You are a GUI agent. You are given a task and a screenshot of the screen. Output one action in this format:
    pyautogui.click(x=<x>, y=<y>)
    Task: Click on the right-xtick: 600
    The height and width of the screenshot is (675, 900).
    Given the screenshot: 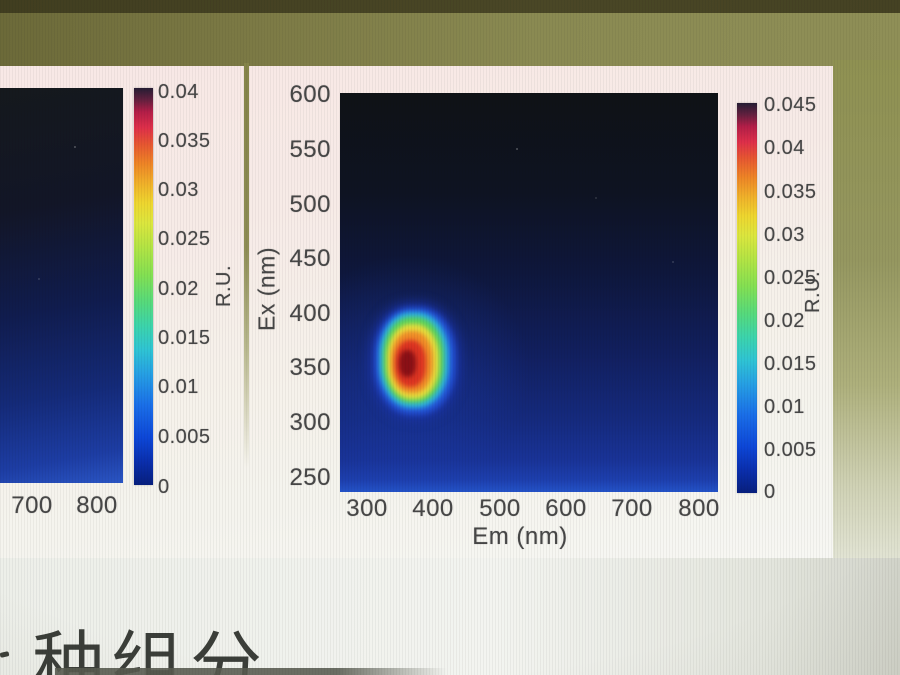 What is the action you would take?
    pyautogui.click(x=566, y=508)
    